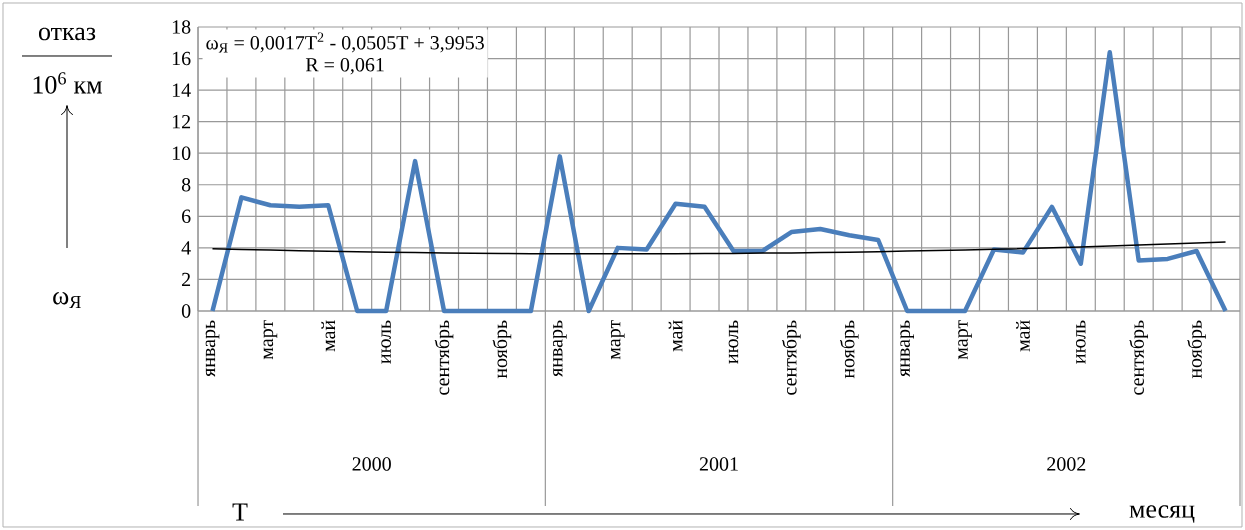 The width and height of the screenshot is (1245, 530). Describe the element at coordinates (1162, 514) in the screenshot. I see `x-axis-title: месяц` at that location.